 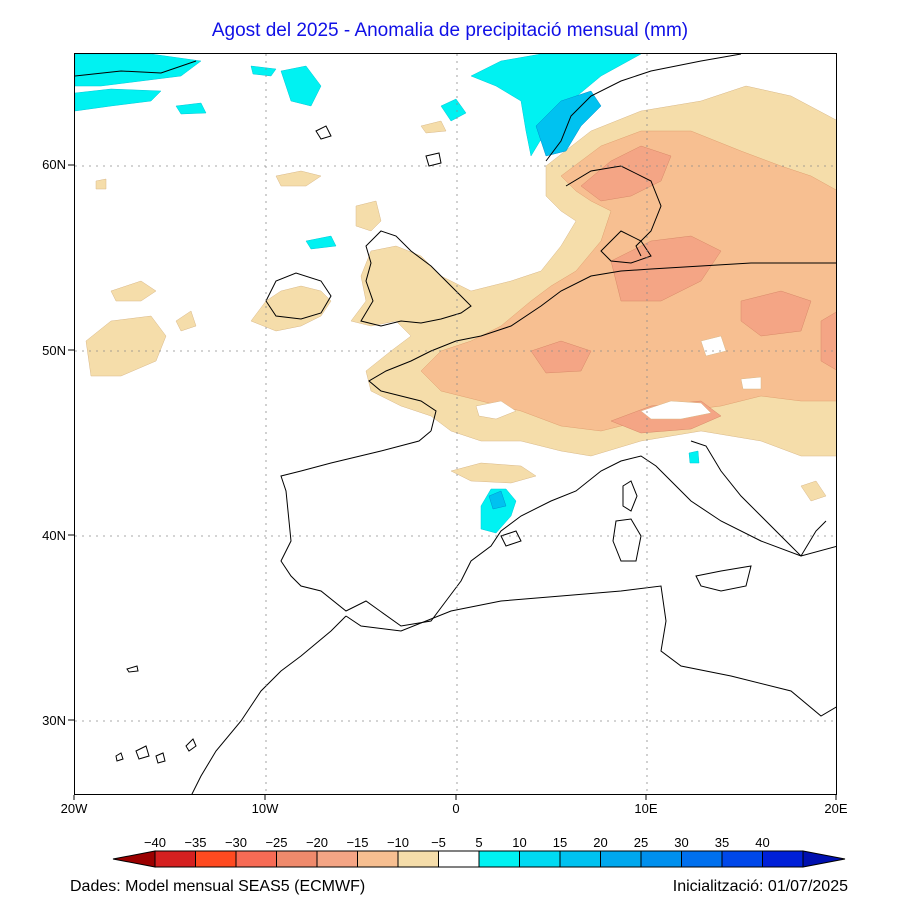 I want to click on lon-label-20w: 20W, so click(x=74, y=808).